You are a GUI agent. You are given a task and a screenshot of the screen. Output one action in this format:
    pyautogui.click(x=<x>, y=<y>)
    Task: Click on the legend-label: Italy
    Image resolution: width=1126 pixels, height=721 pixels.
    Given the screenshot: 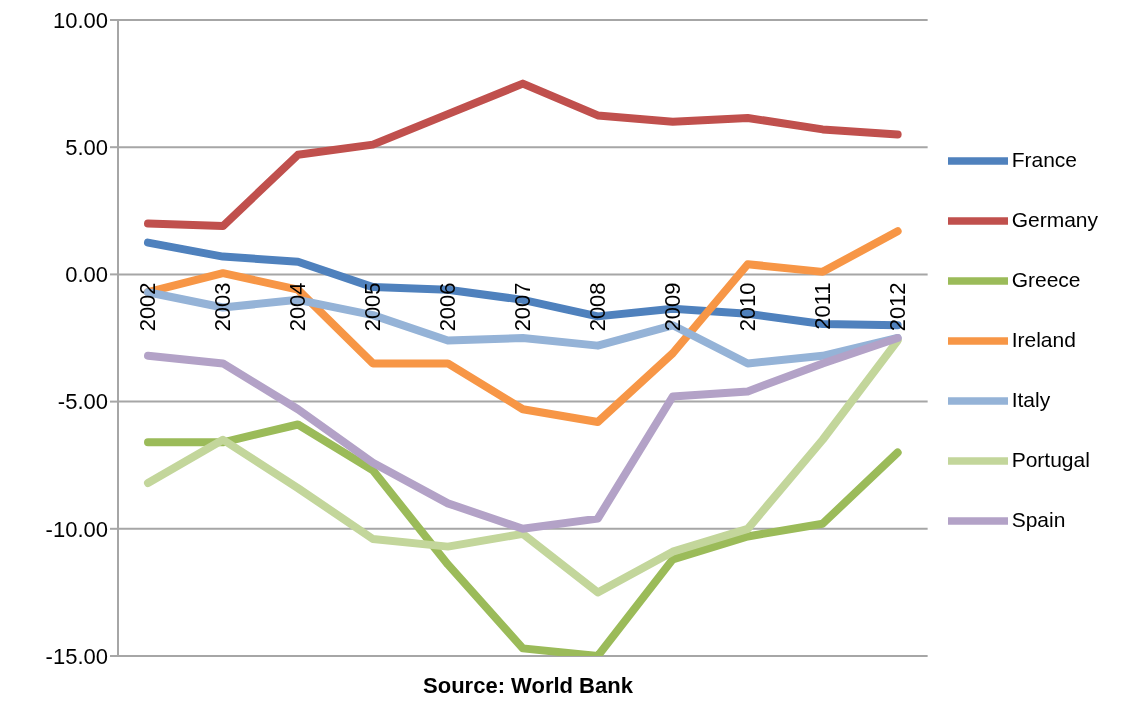 What is the action you would take?
    pyautogui.click(x=1031, y=399)
    